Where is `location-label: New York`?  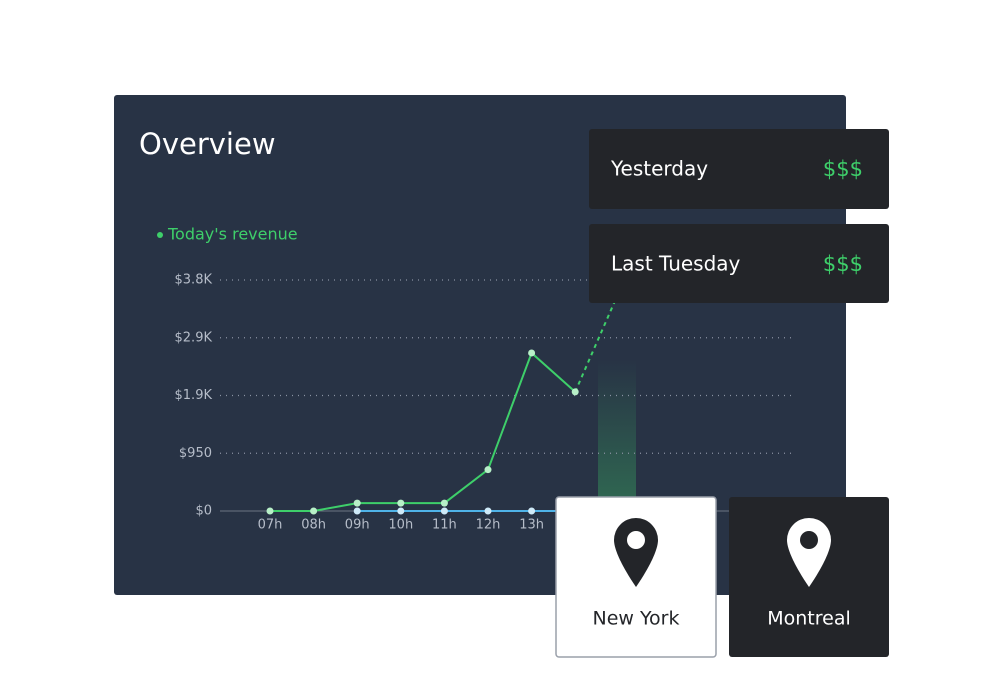 location-label: New York is located at coordinates (635, 619).